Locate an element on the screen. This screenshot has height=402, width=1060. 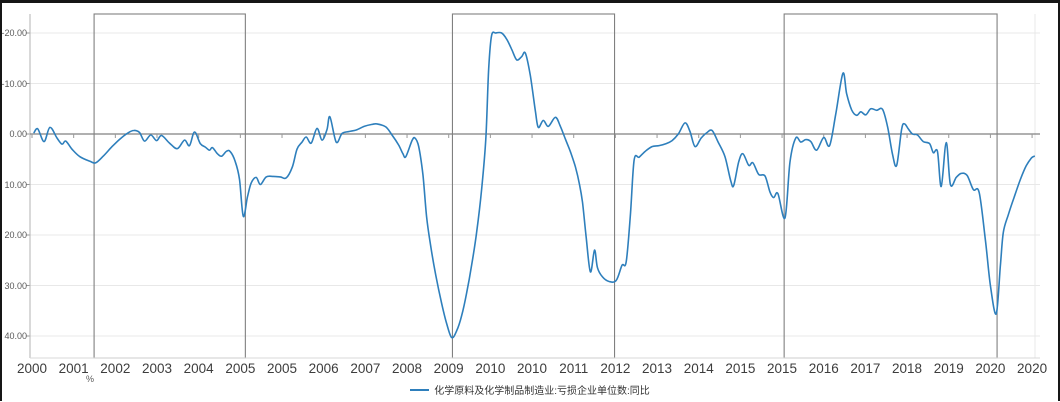
y-tick-label: 10.00 is located at coordinates (15, 184).